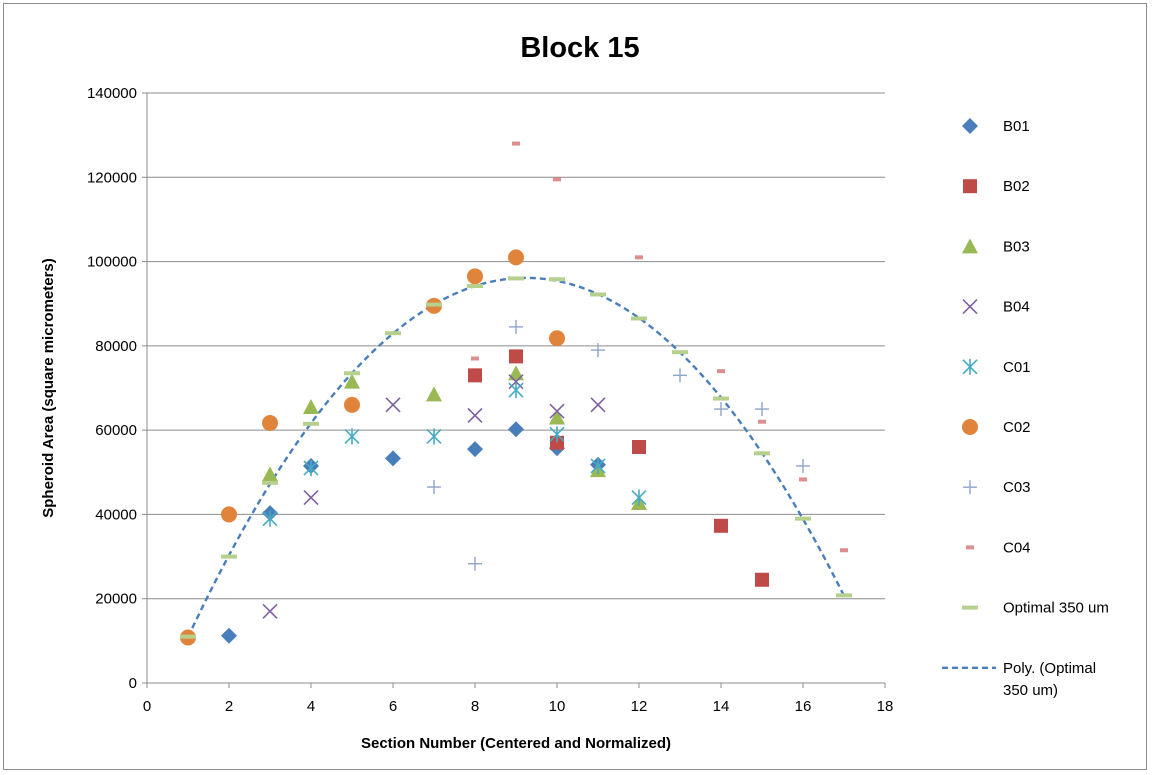  I want to click on legend-item: C01, so click(996, 367).